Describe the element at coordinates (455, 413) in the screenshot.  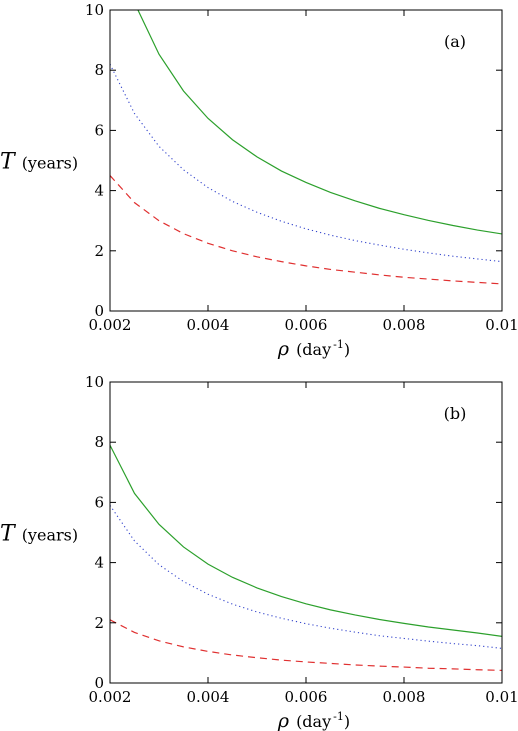
I see `panel-label: (b)` at that location.